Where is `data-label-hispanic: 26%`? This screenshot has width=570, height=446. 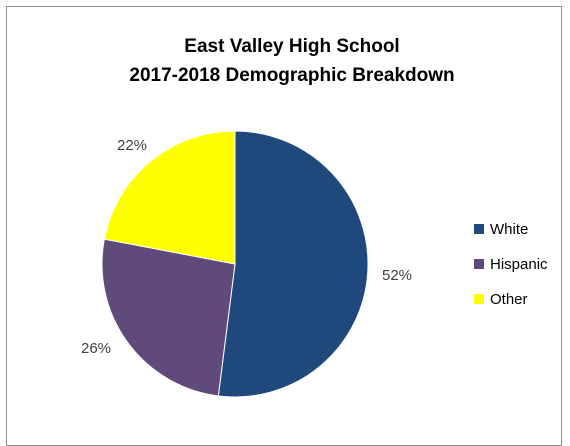
data-label-hispanic: 26% is located at coordinates (96, 348).